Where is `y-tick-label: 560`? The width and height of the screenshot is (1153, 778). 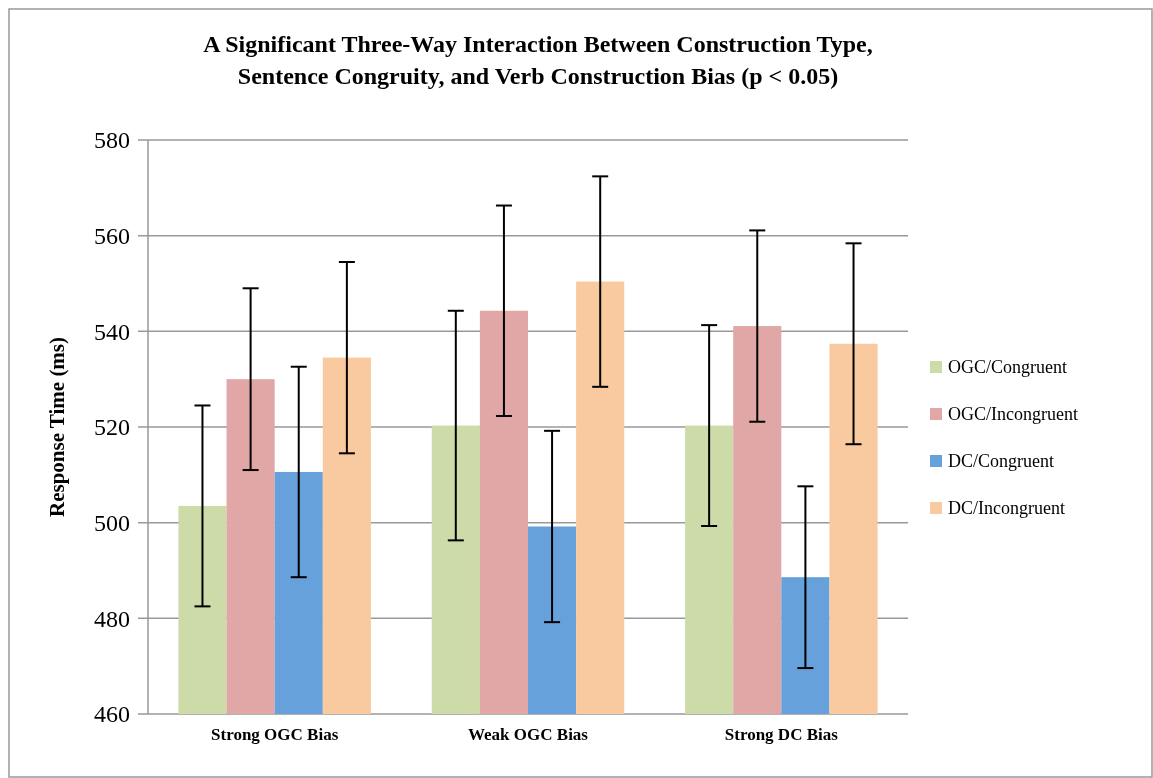 y-tick-label: 560 is located at coordinates (112, 236).